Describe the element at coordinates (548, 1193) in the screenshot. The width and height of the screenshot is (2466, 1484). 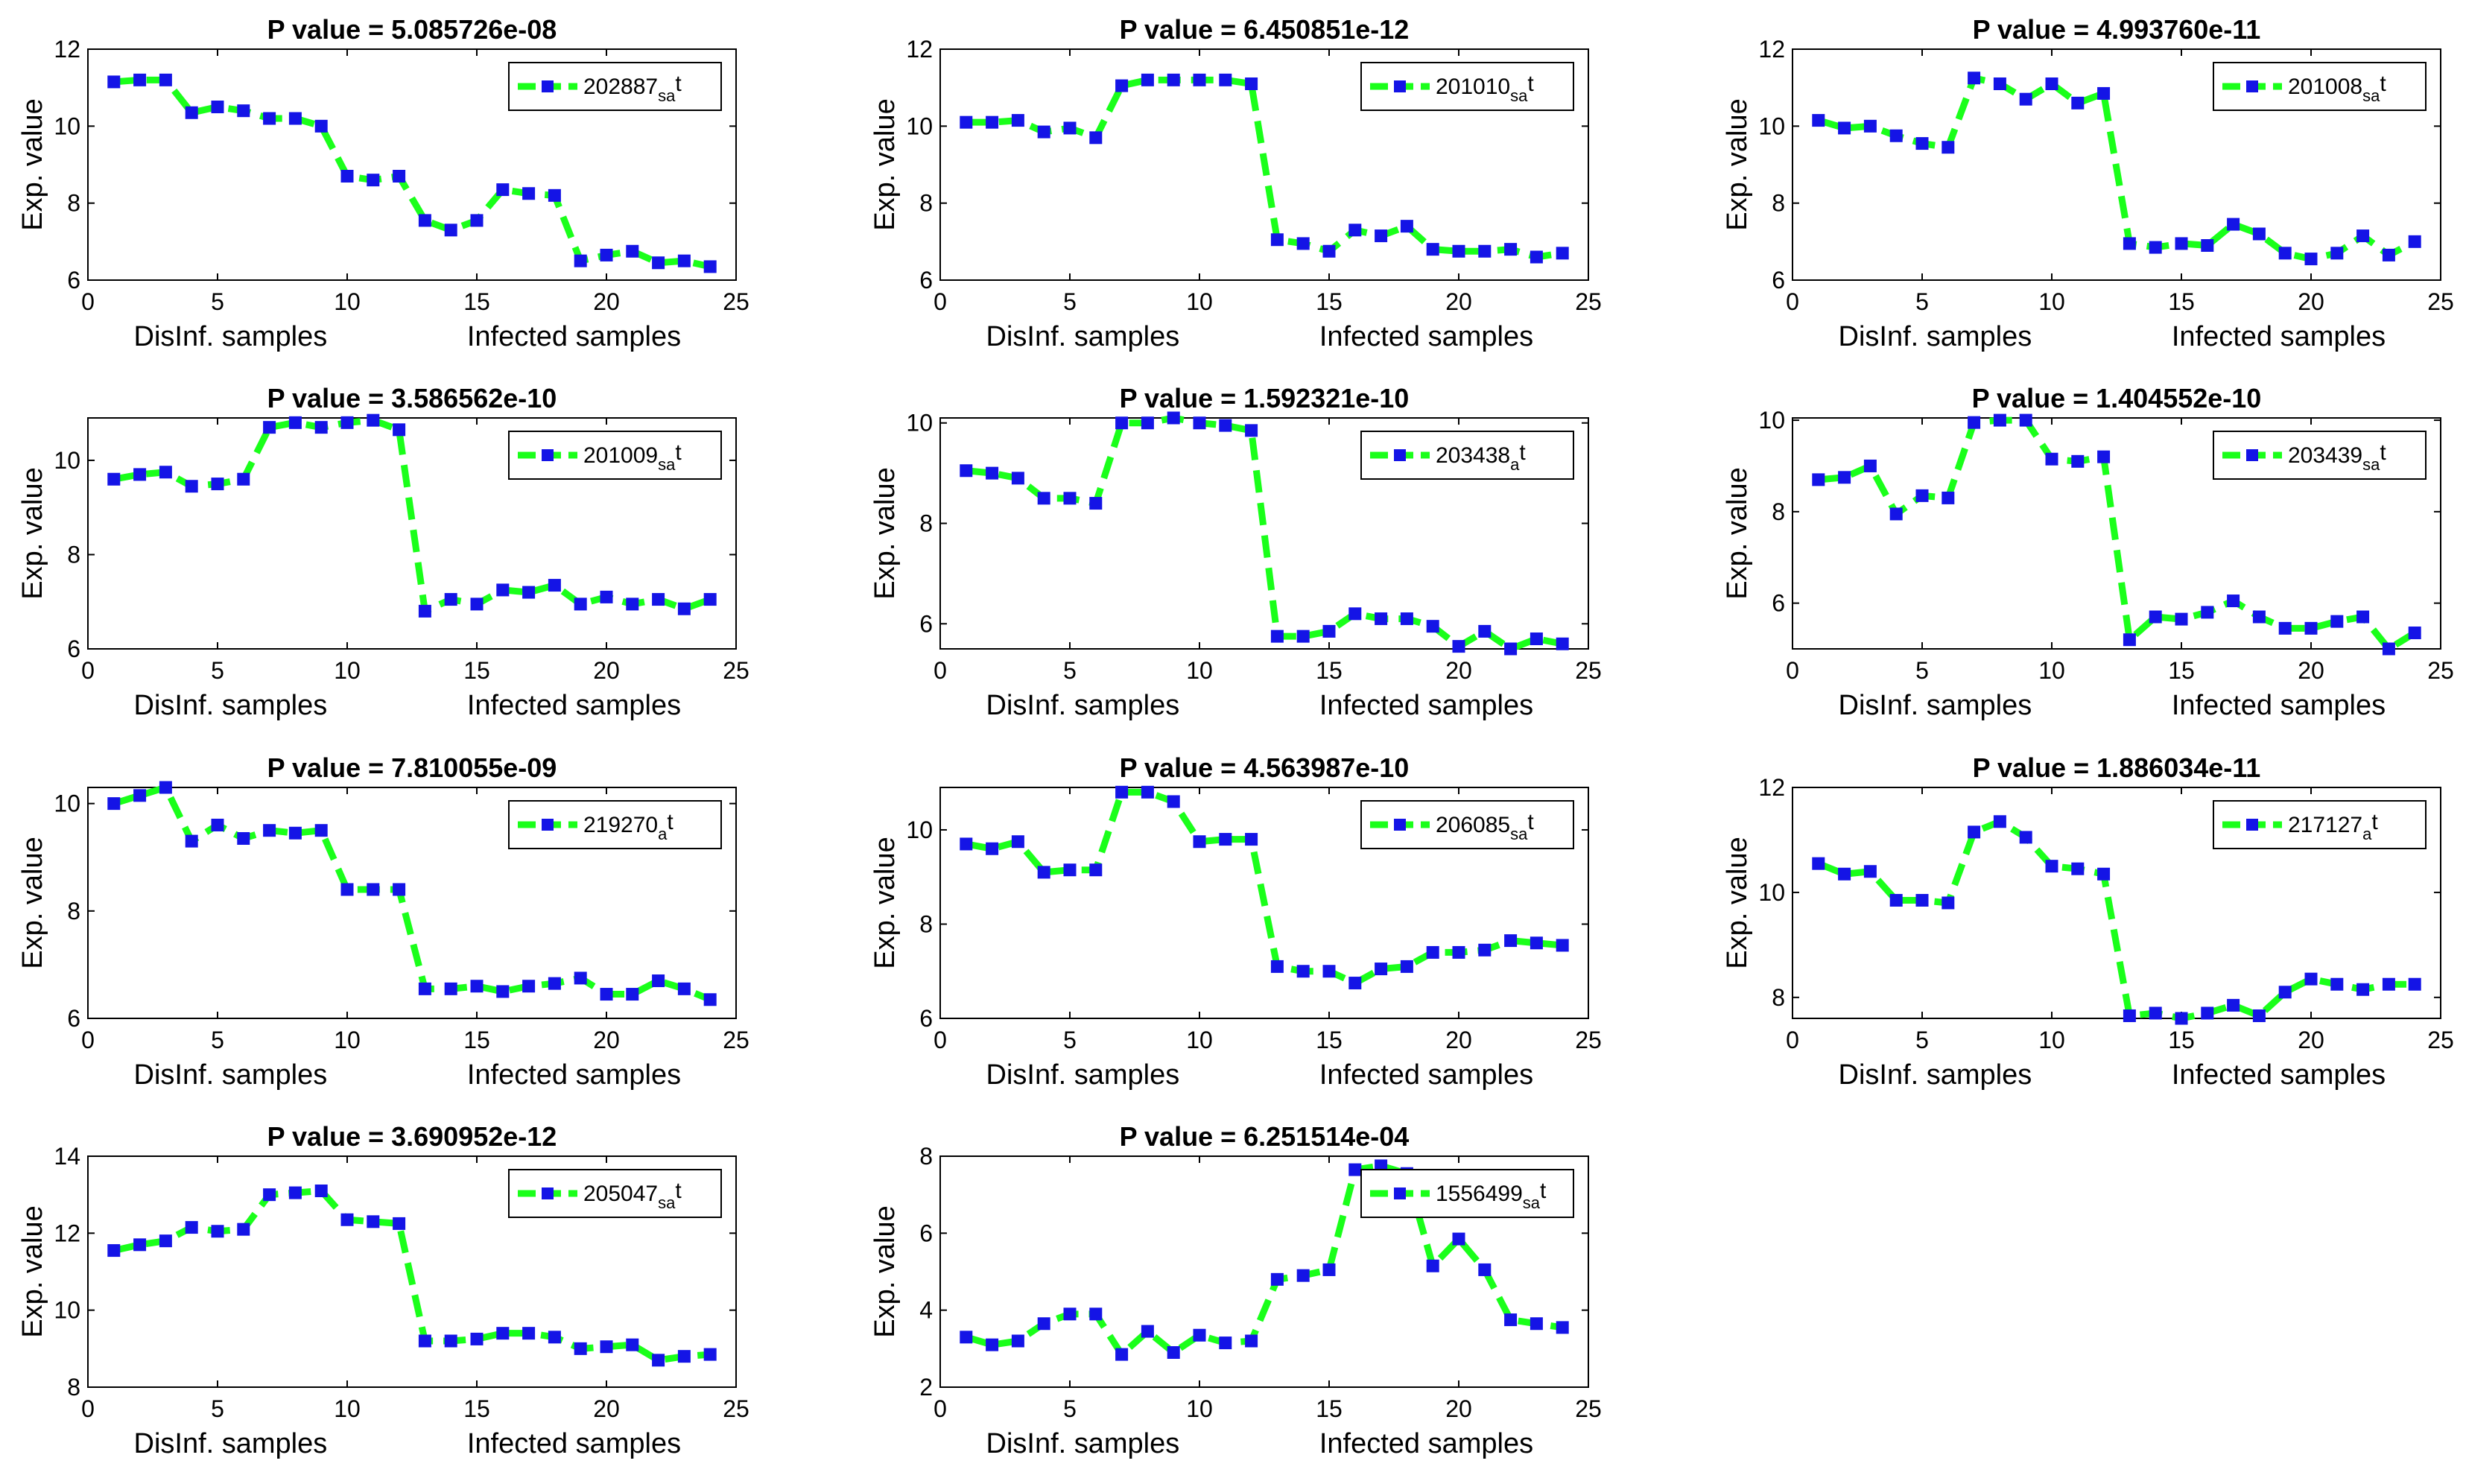
I see `legend-marker-sample` at that location.